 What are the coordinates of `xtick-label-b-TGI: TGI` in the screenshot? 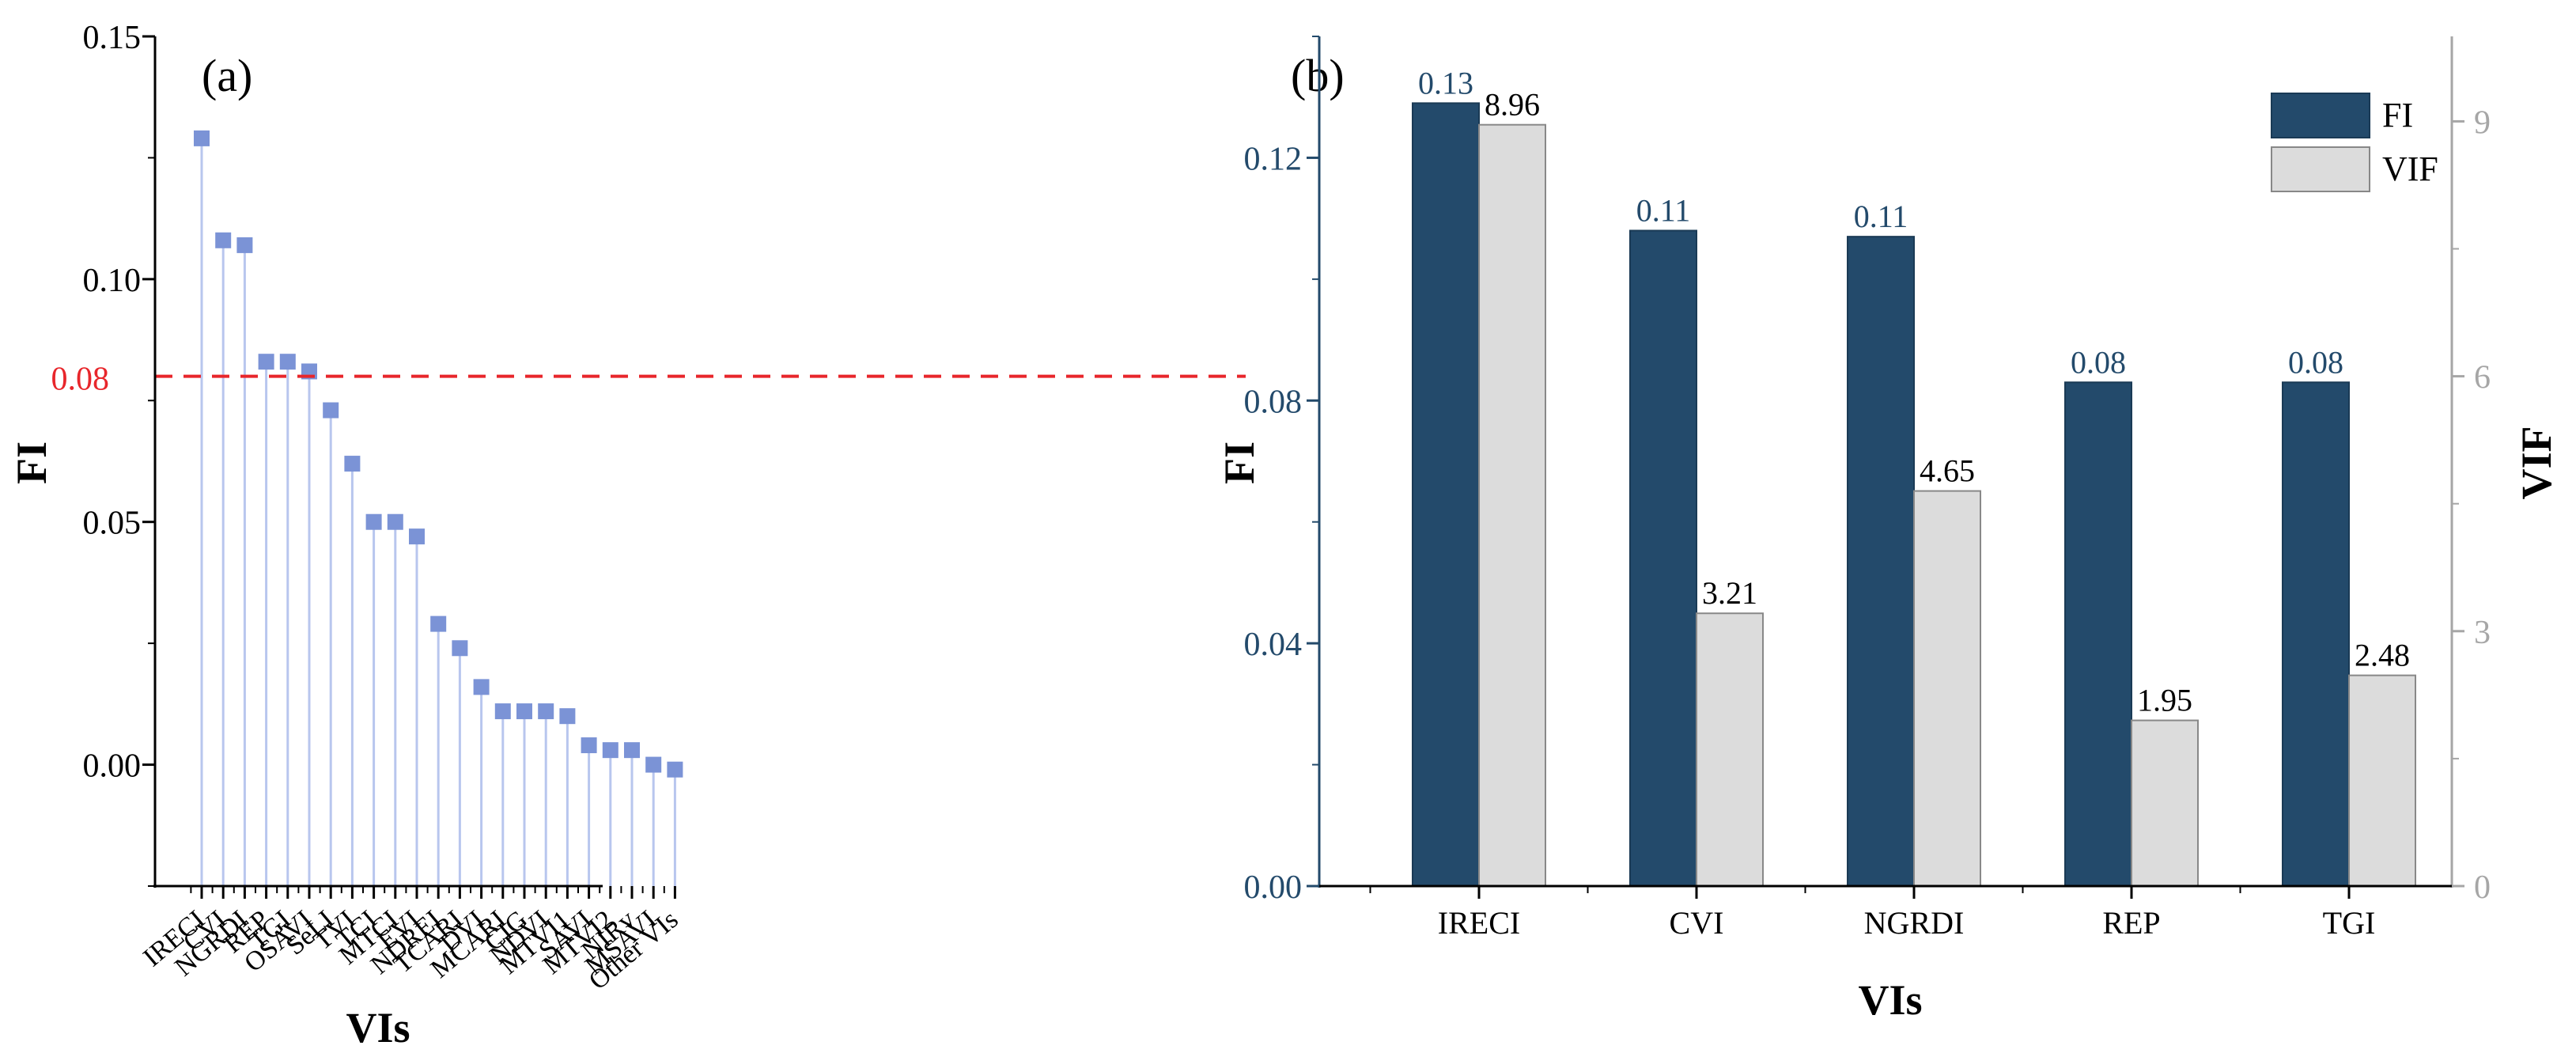 It's located at (2350, 923).